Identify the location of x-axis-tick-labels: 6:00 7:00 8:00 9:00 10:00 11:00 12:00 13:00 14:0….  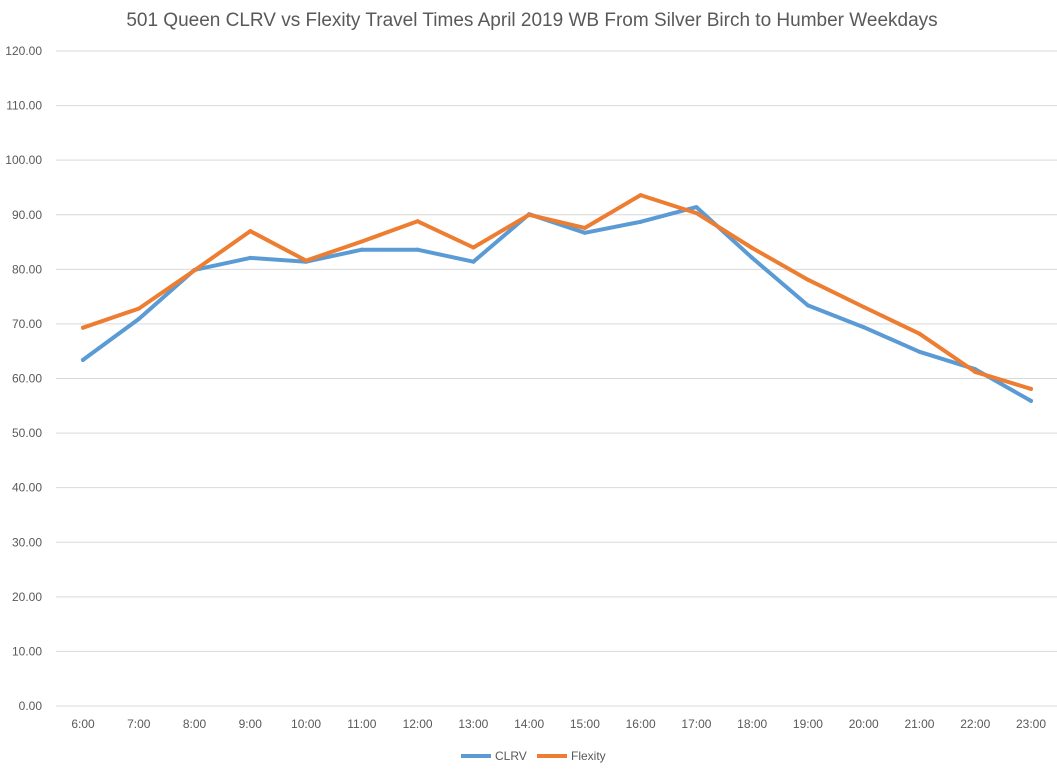
(558, 724).